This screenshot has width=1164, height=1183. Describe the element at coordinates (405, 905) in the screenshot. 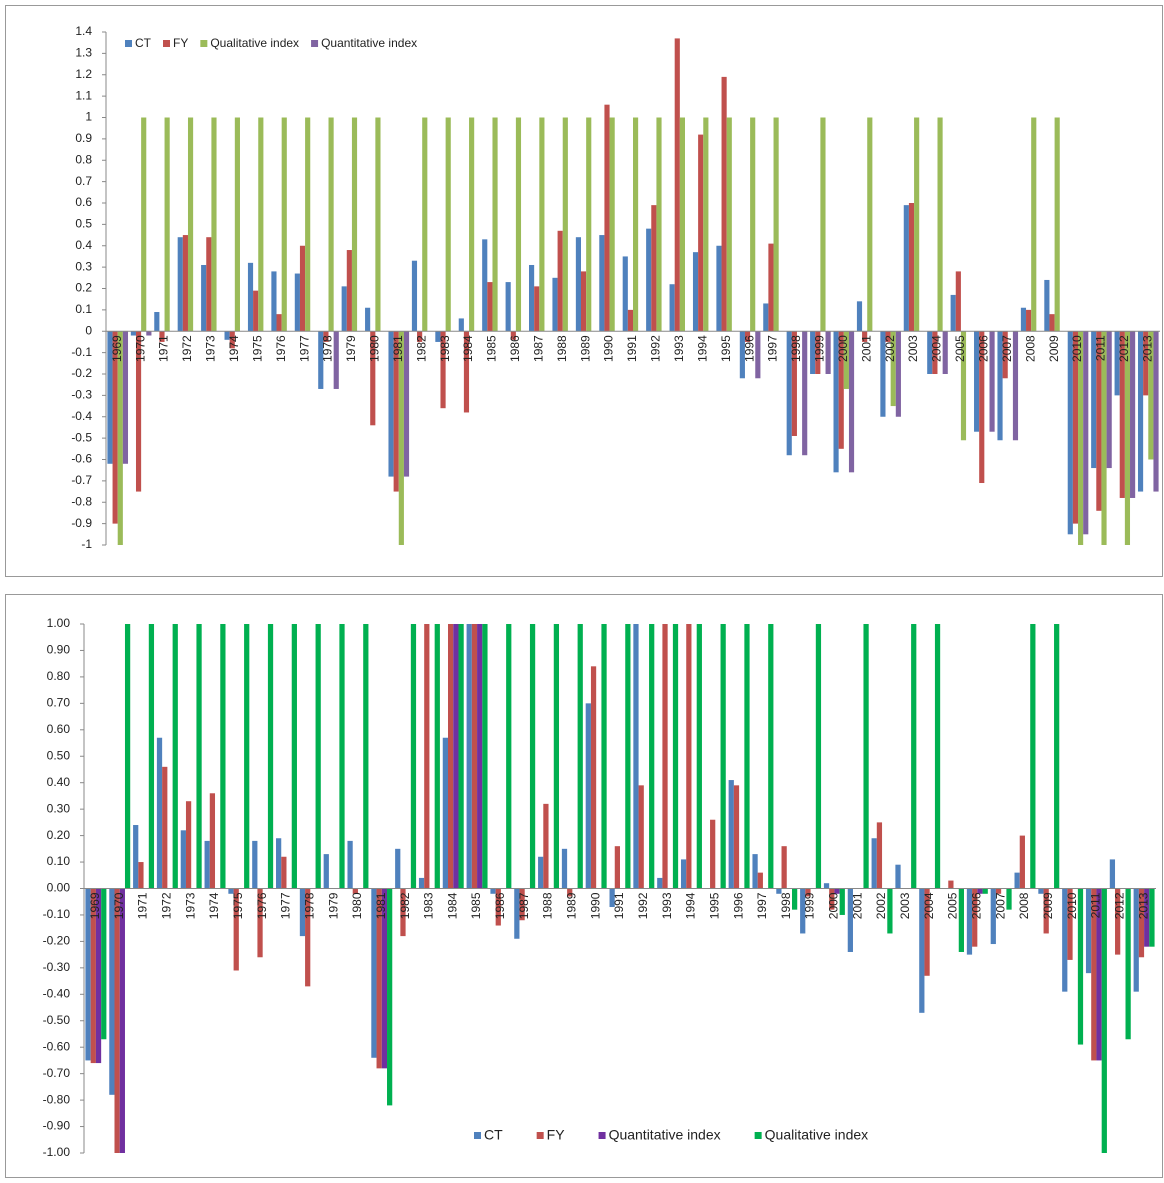

I see `x-tick-label: 1982` at that location.